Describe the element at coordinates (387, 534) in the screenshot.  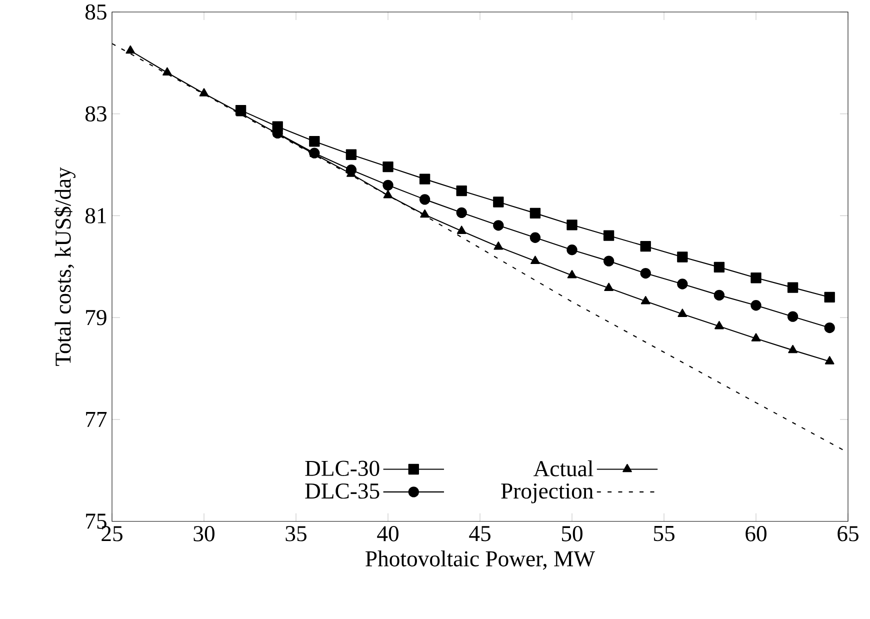
I see `x-tick-label: 40` at that location.